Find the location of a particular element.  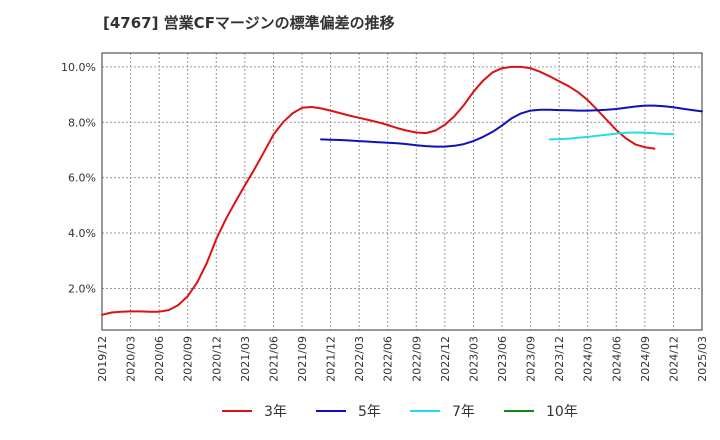

x-tick-label: 2023/06 is located at coordinates (502, 359).